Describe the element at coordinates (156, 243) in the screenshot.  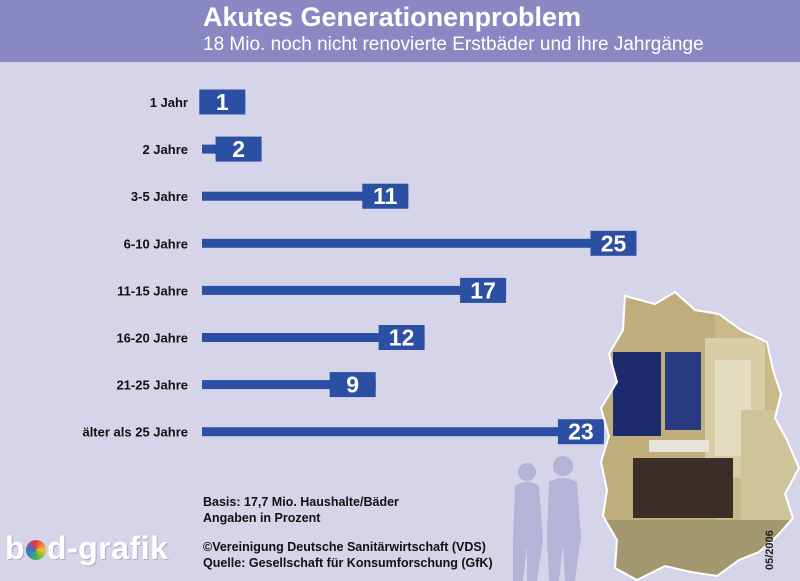
I see `category-label: 6-10 Jahre` at that location.